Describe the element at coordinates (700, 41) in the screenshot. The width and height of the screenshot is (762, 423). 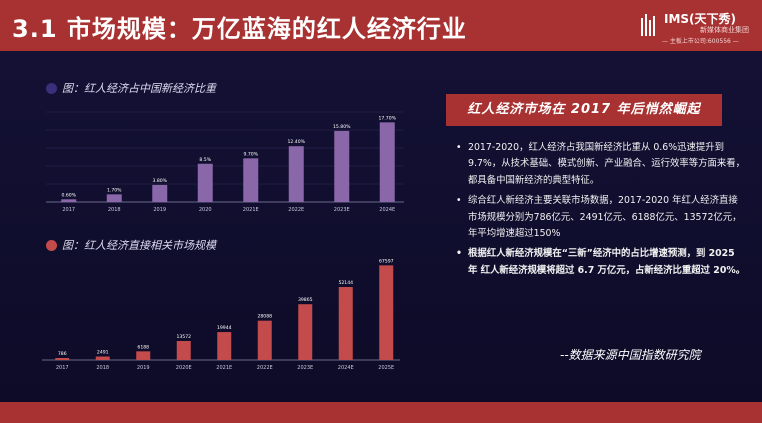
I see `logo-stock-code: — 主板上市公司:600556 —` at that location.